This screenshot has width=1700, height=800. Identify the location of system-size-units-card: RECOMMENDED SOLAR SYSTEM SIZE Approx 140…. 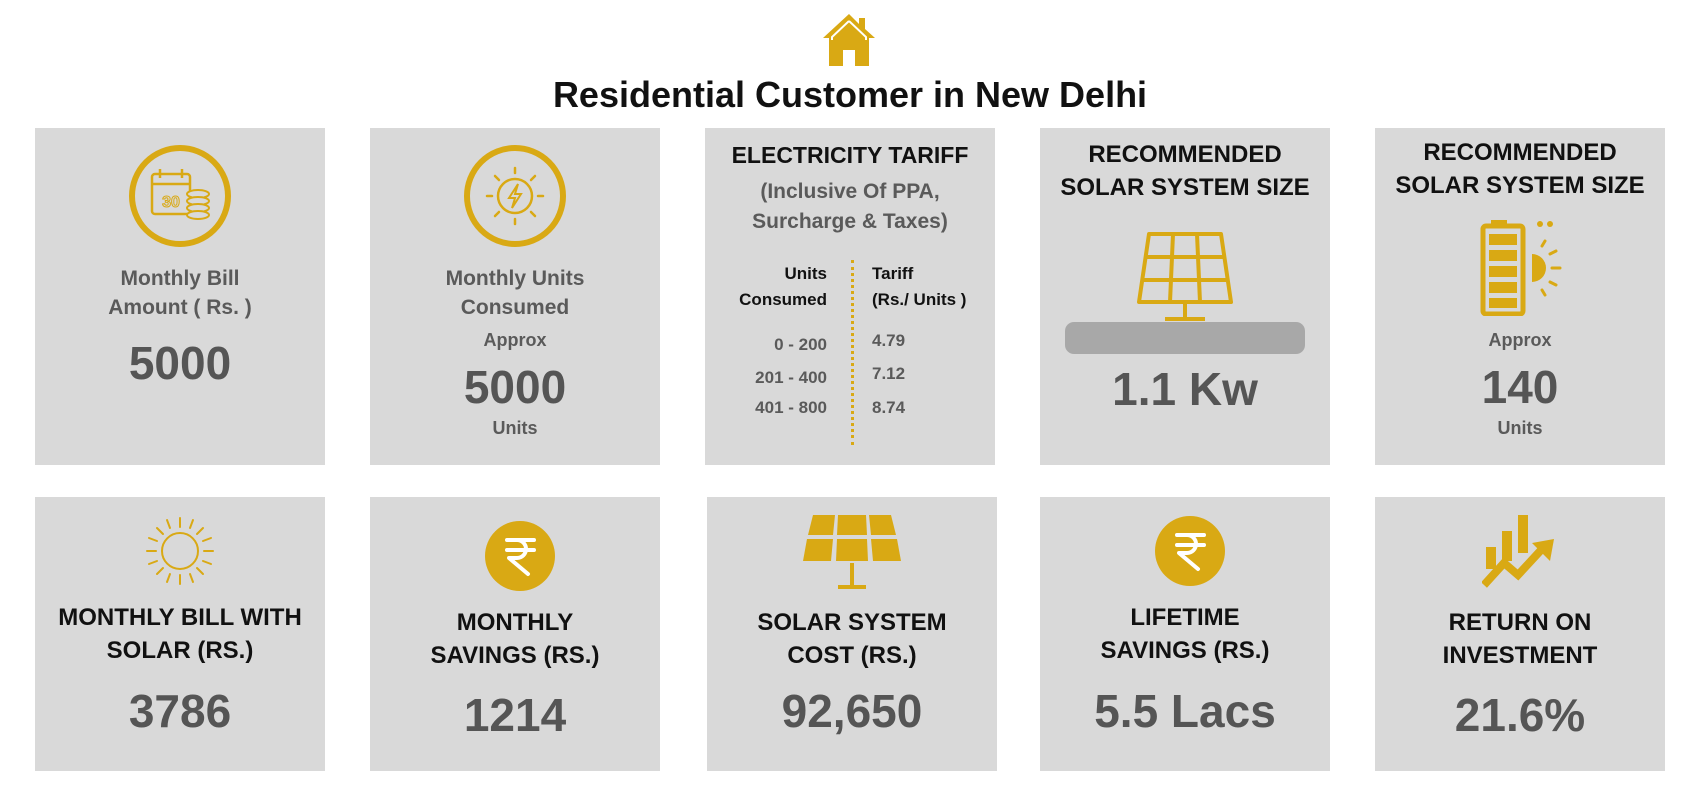
(1520, 296).